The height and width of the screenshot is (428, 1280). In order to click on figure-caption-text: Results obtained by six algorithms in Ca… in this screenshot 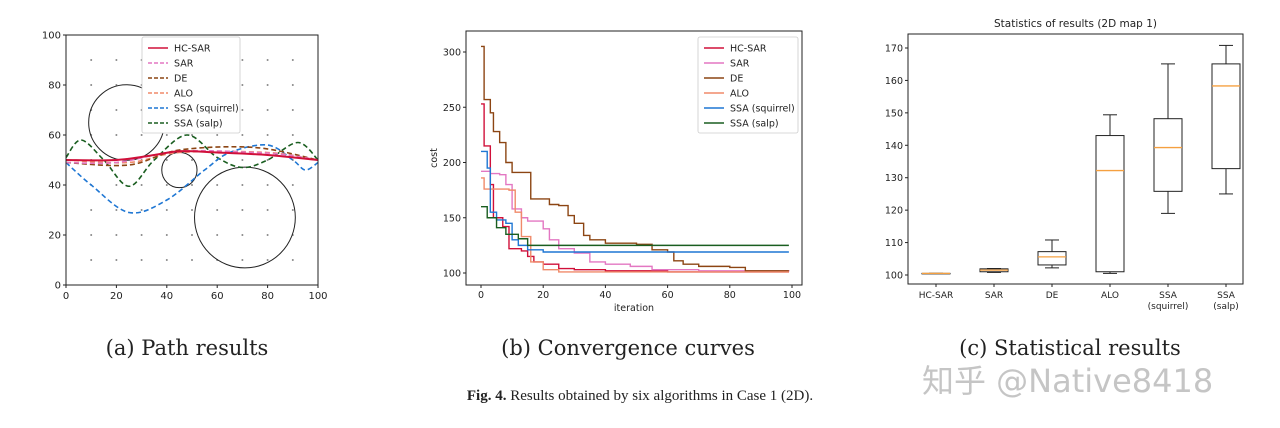, I will do `click(662, 396)`.